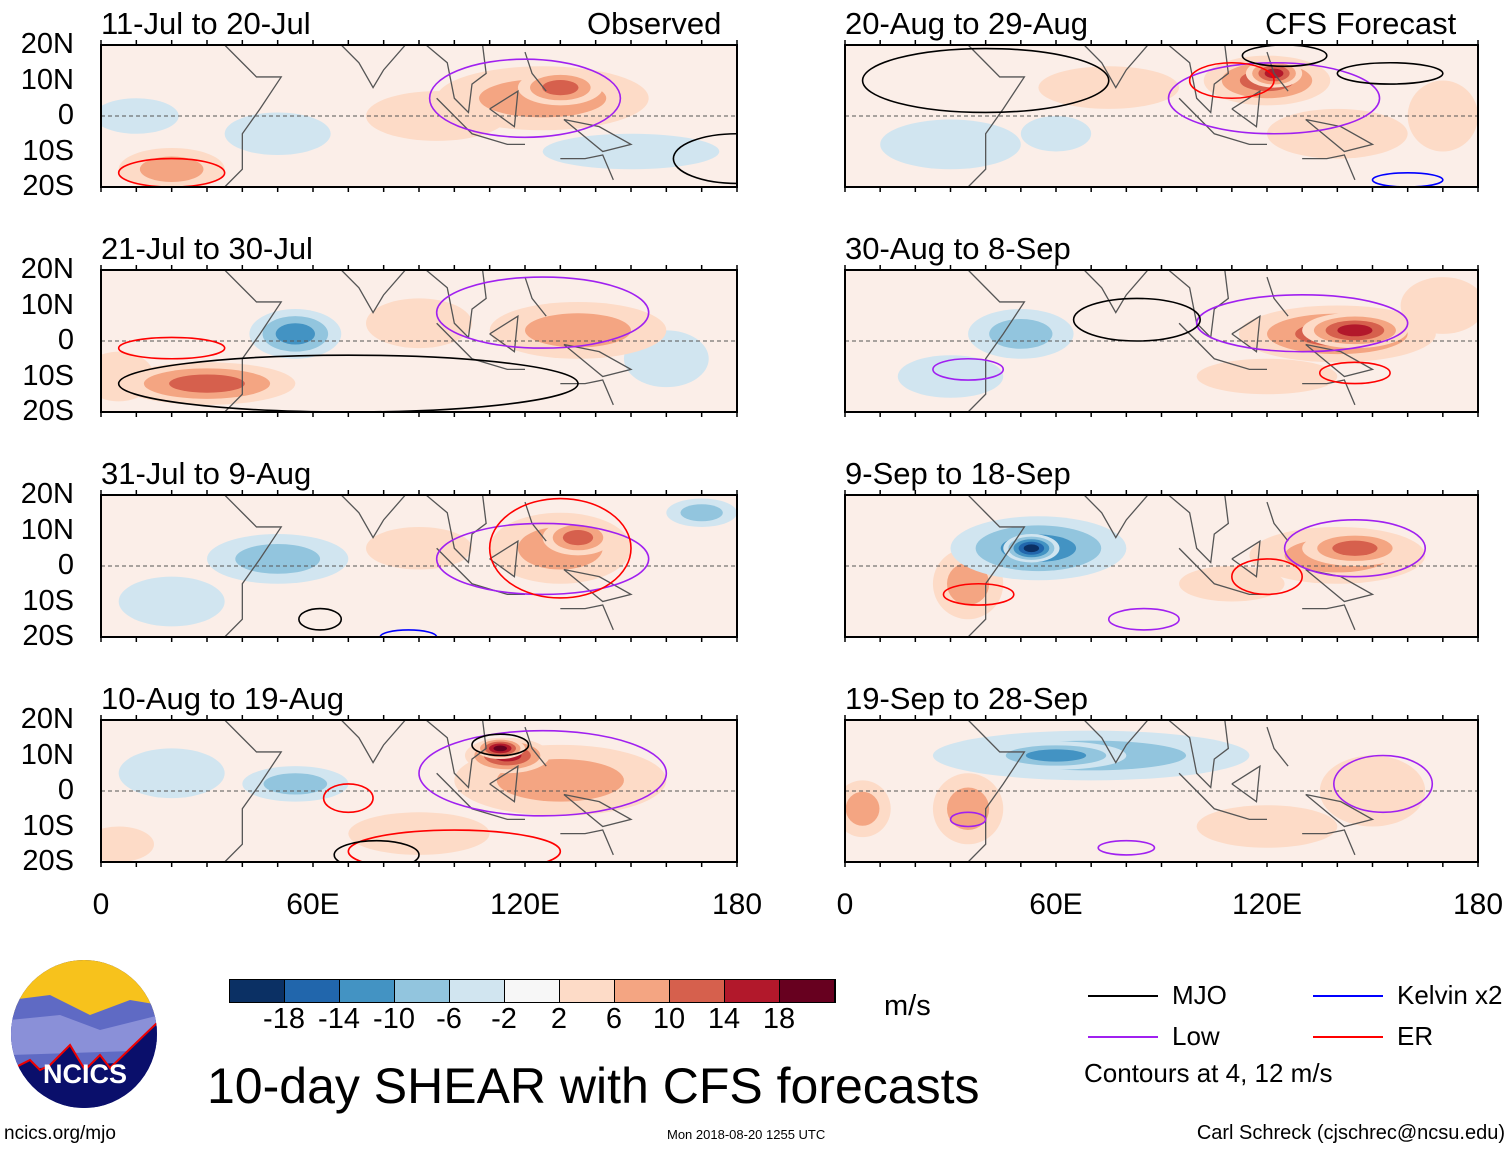 The image size is (1510, 1149). I want to click on lon-label: 0, so click(845, 904).